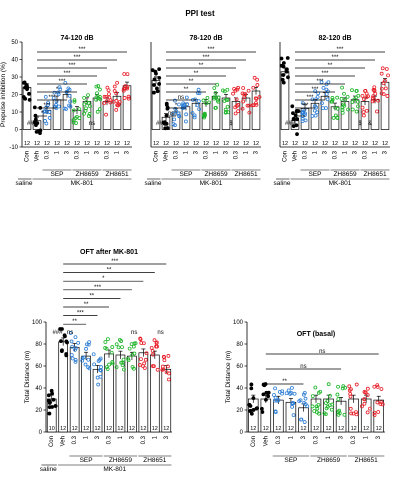  I want to click on significance-label: ns, so click(303, 367).